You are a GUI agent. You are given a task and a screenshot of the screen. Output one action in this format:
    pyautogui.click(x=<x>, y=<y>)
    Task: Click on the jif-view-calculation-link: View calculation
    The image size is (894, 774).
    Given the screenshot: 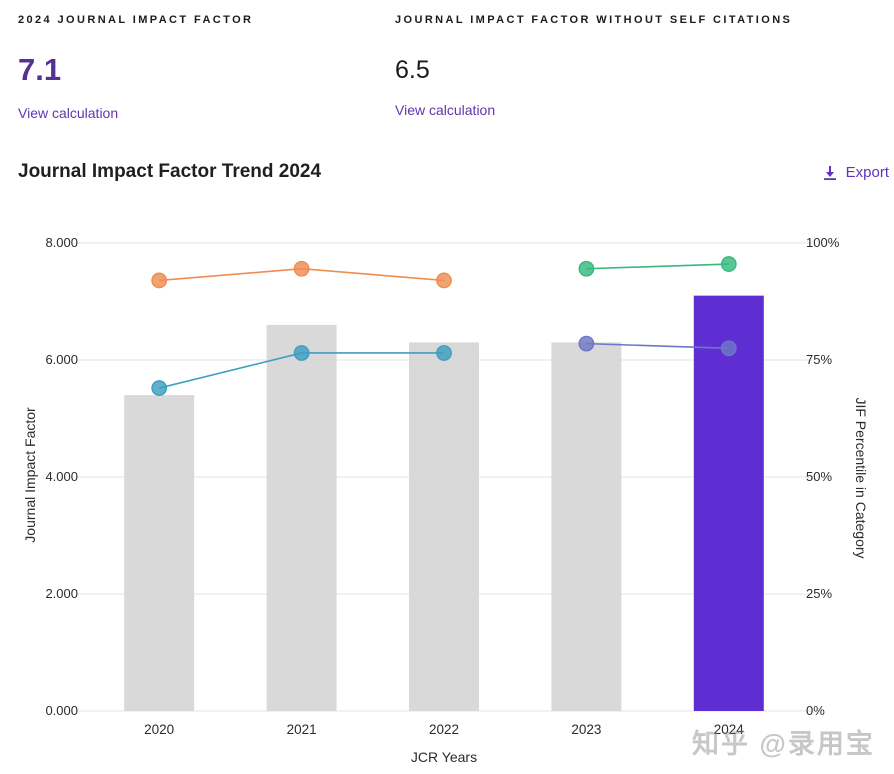 What is the action you would take?
    pyautogui.click(x=68, y=113)
    